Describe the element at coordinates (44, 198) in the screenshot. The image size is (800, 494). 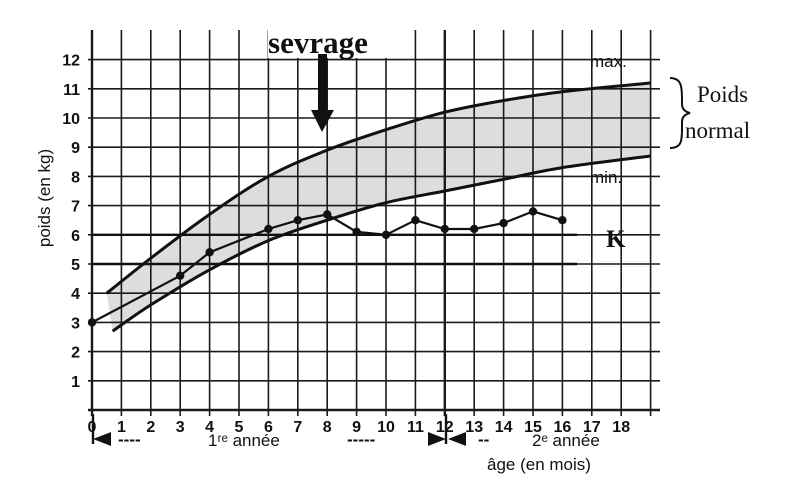
I see `y-axis-label: poids (en kg)` at that location.